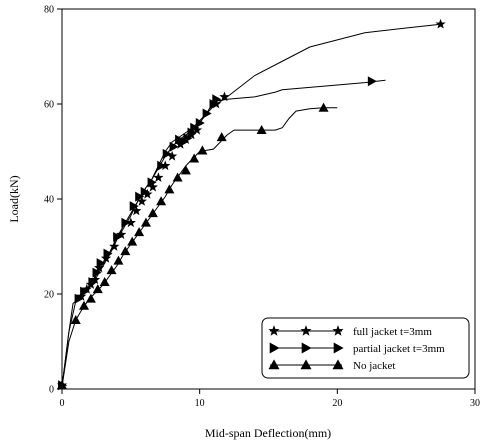 The height and width of the screenshot is (443, 481). I want to click on legend-label: No jacket, so click(374, 366).